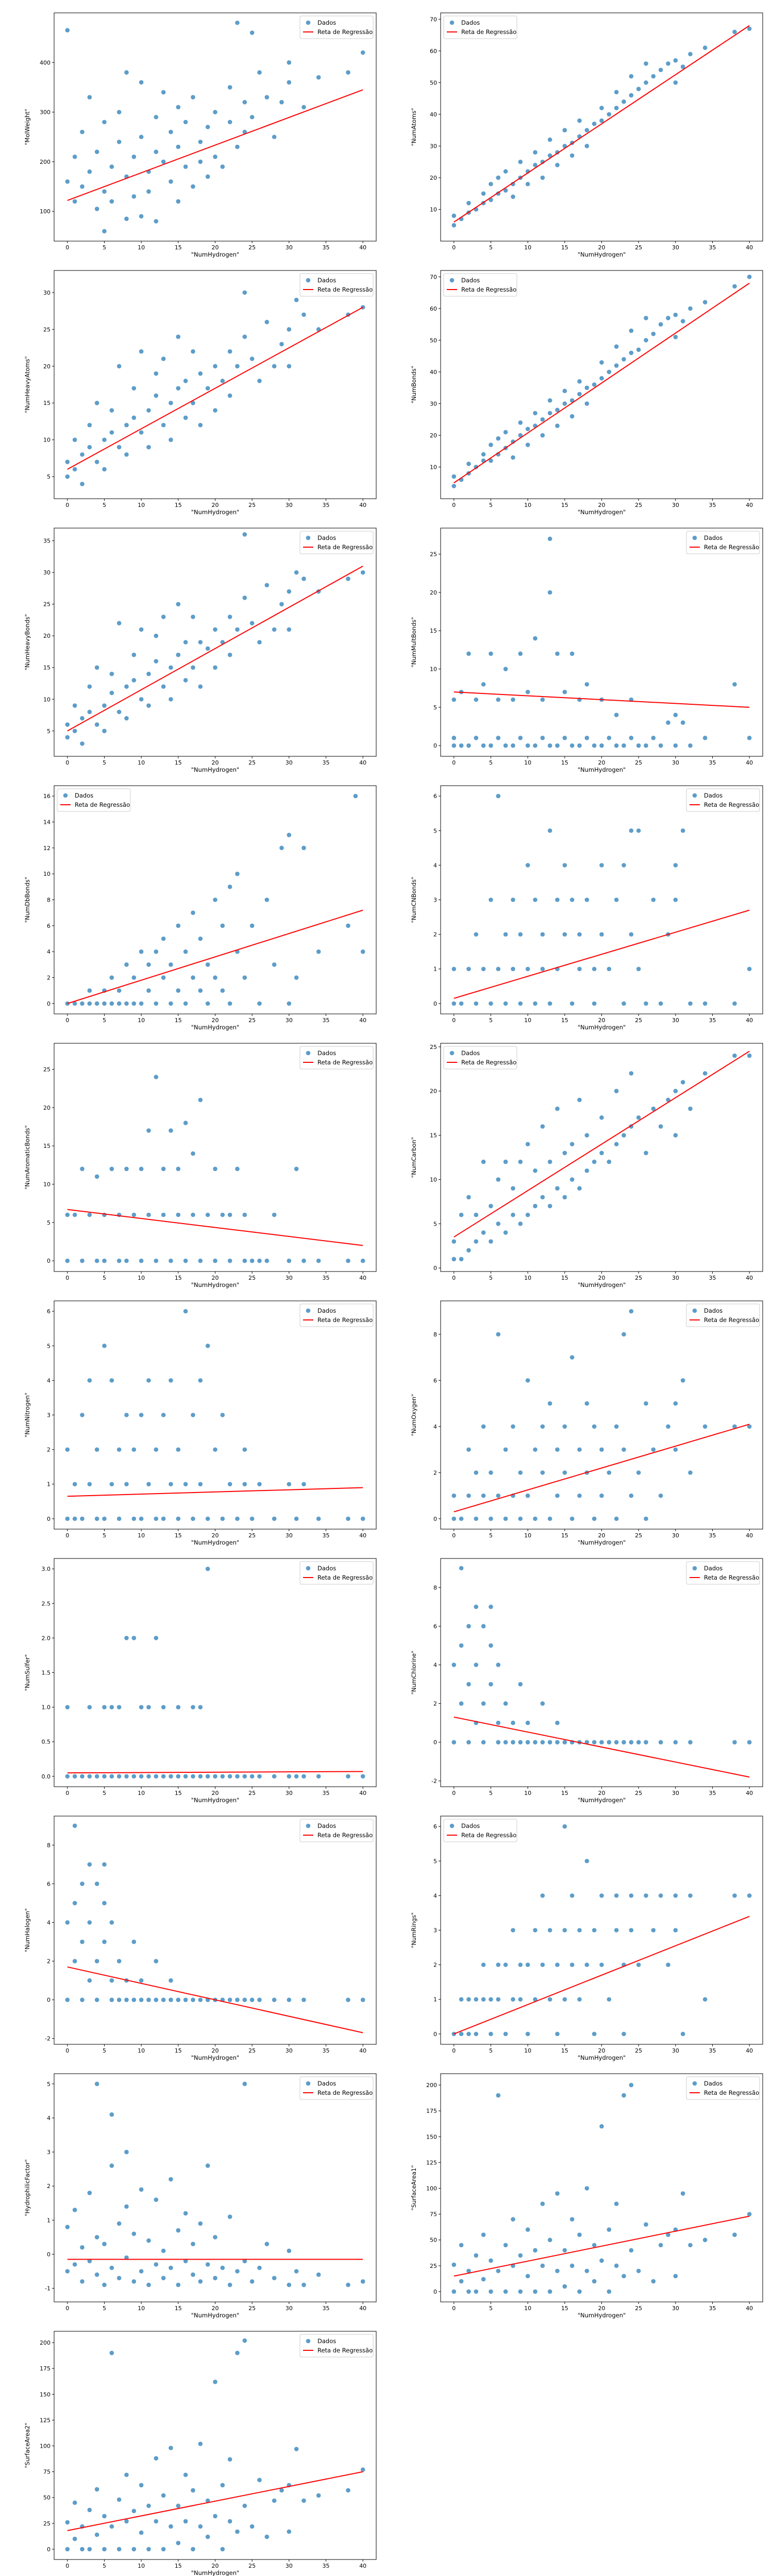 This screenshot has height=2576, width=773. Describe the element at coordinates (67, 2566) in the screenshot. I see `x-tick-label: 0` at that location.